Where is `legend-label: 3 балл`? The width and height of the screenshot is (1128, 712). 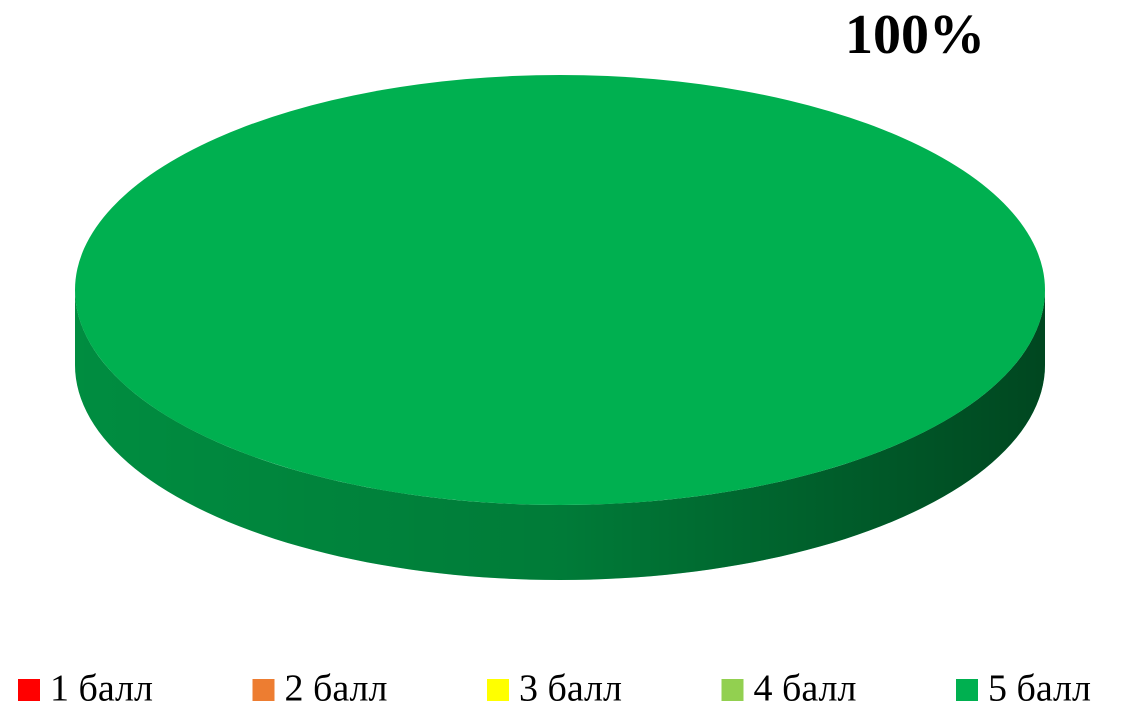 legend-label: 3 балл is located at coordinates (570, 689).